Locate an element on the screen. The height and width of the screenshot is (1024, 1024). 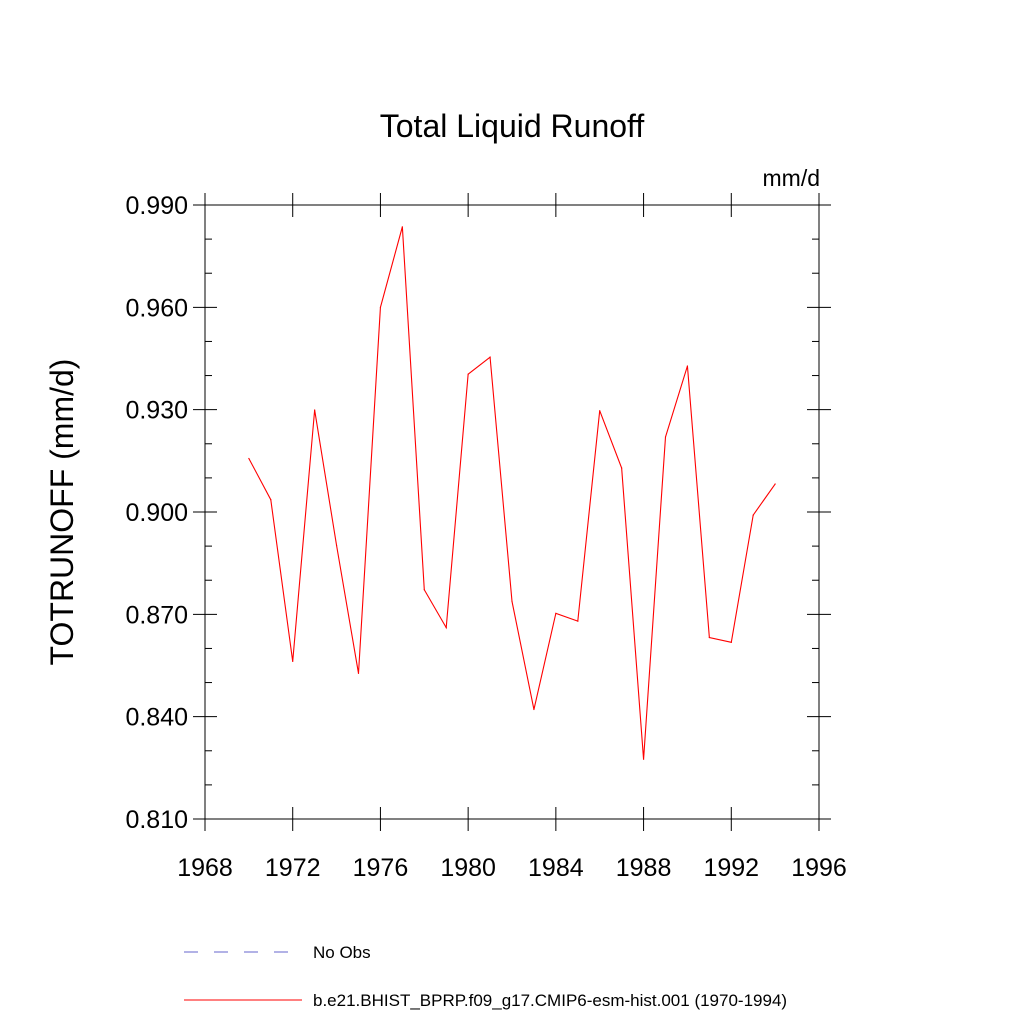
y-tick-label: 0.990 is located at coordinates (156, 206).